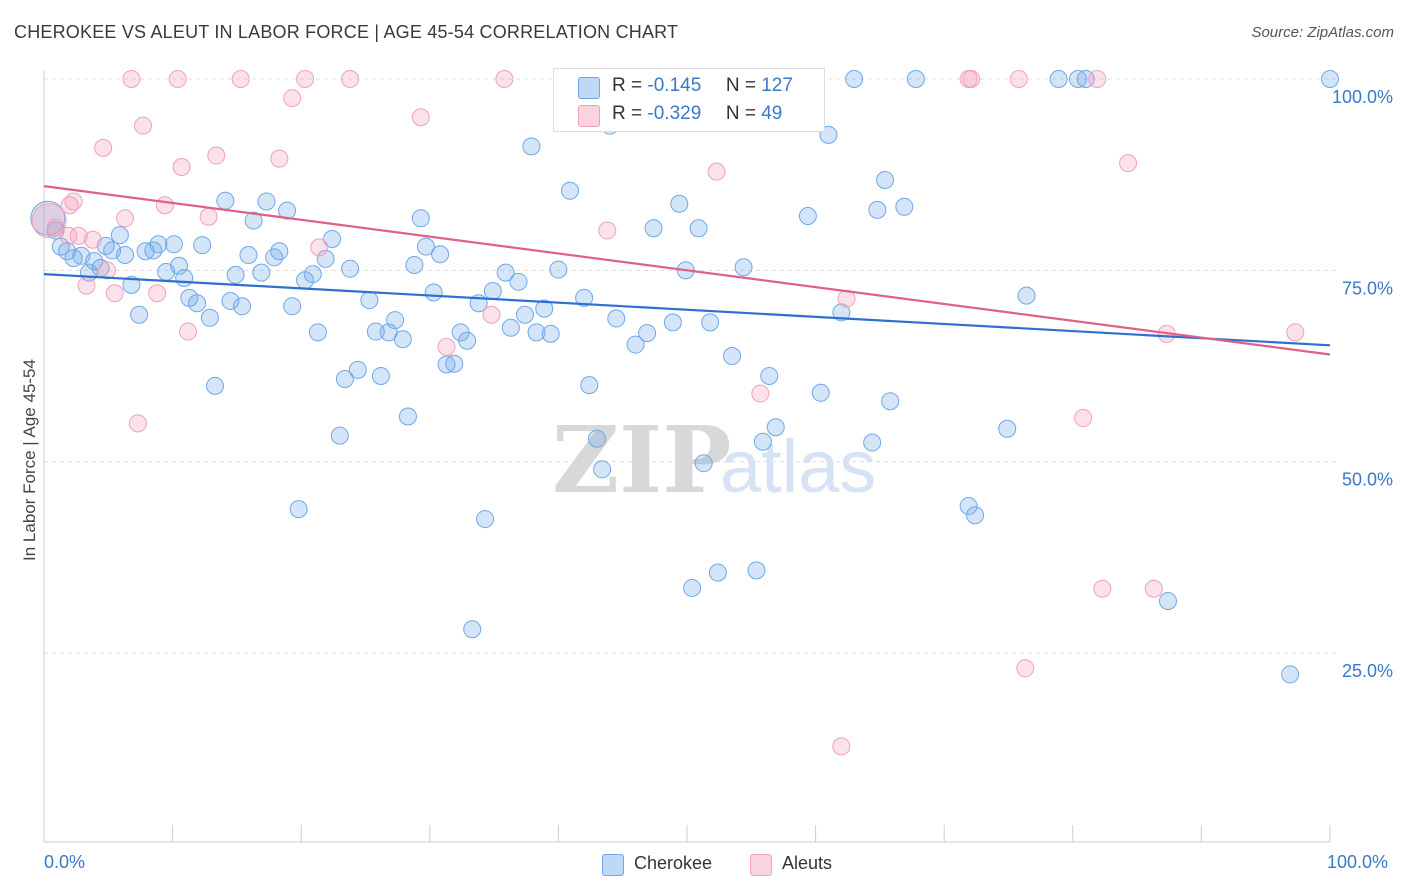 The height and width of the screenshot is (892, 1406). I want to click on cherokee-legend-label: Cherokee, so click(673, 863).